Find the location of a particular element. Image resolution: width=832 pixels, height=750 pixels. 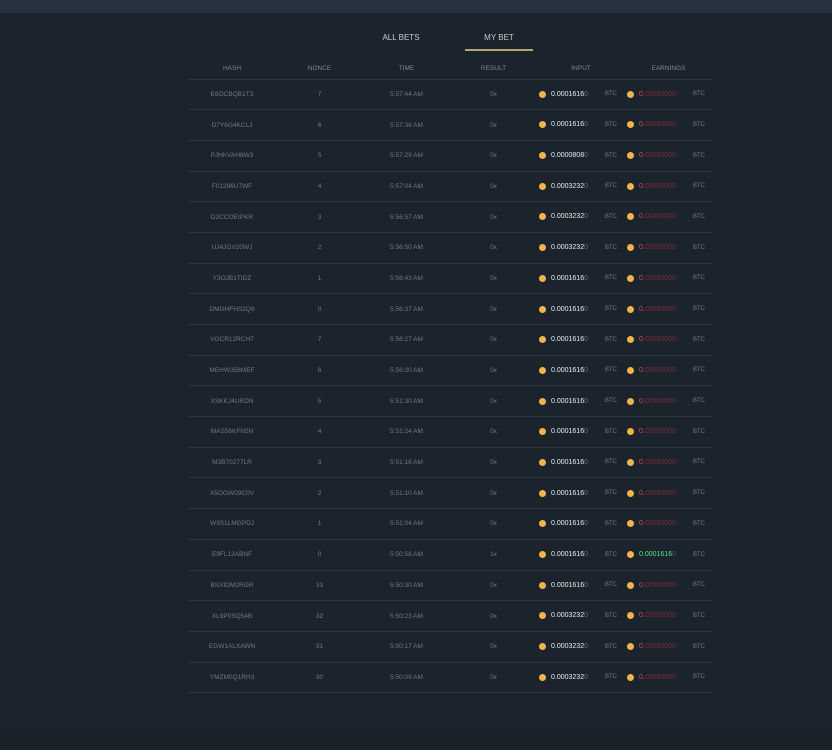

hash: E6OCBQB1T3 is located at coordinates (232, 95).